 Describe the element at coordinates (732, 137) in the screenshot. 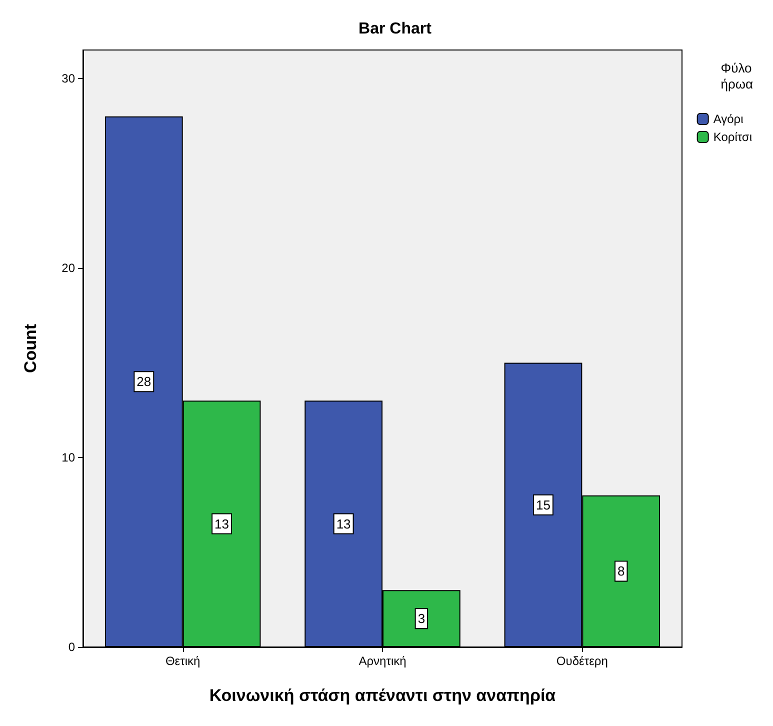

I see `legend-label: Κορίτσι` at that location.